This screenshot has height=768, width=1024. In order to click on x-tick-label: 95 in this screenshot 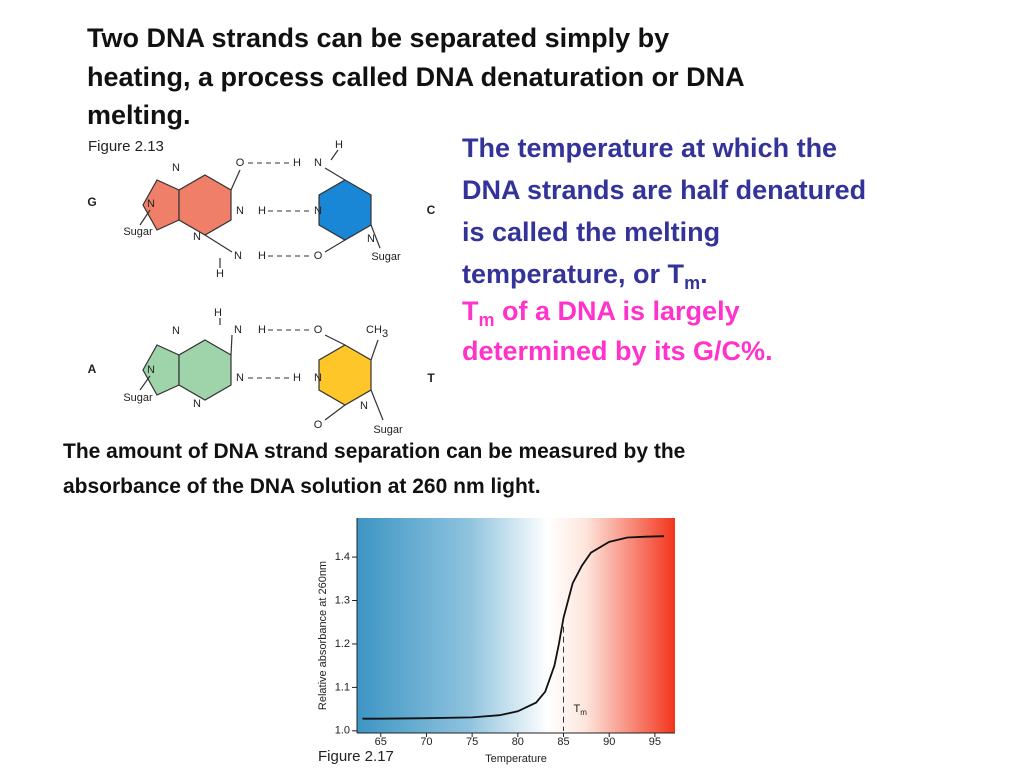, I will do `click(655, 742)`.